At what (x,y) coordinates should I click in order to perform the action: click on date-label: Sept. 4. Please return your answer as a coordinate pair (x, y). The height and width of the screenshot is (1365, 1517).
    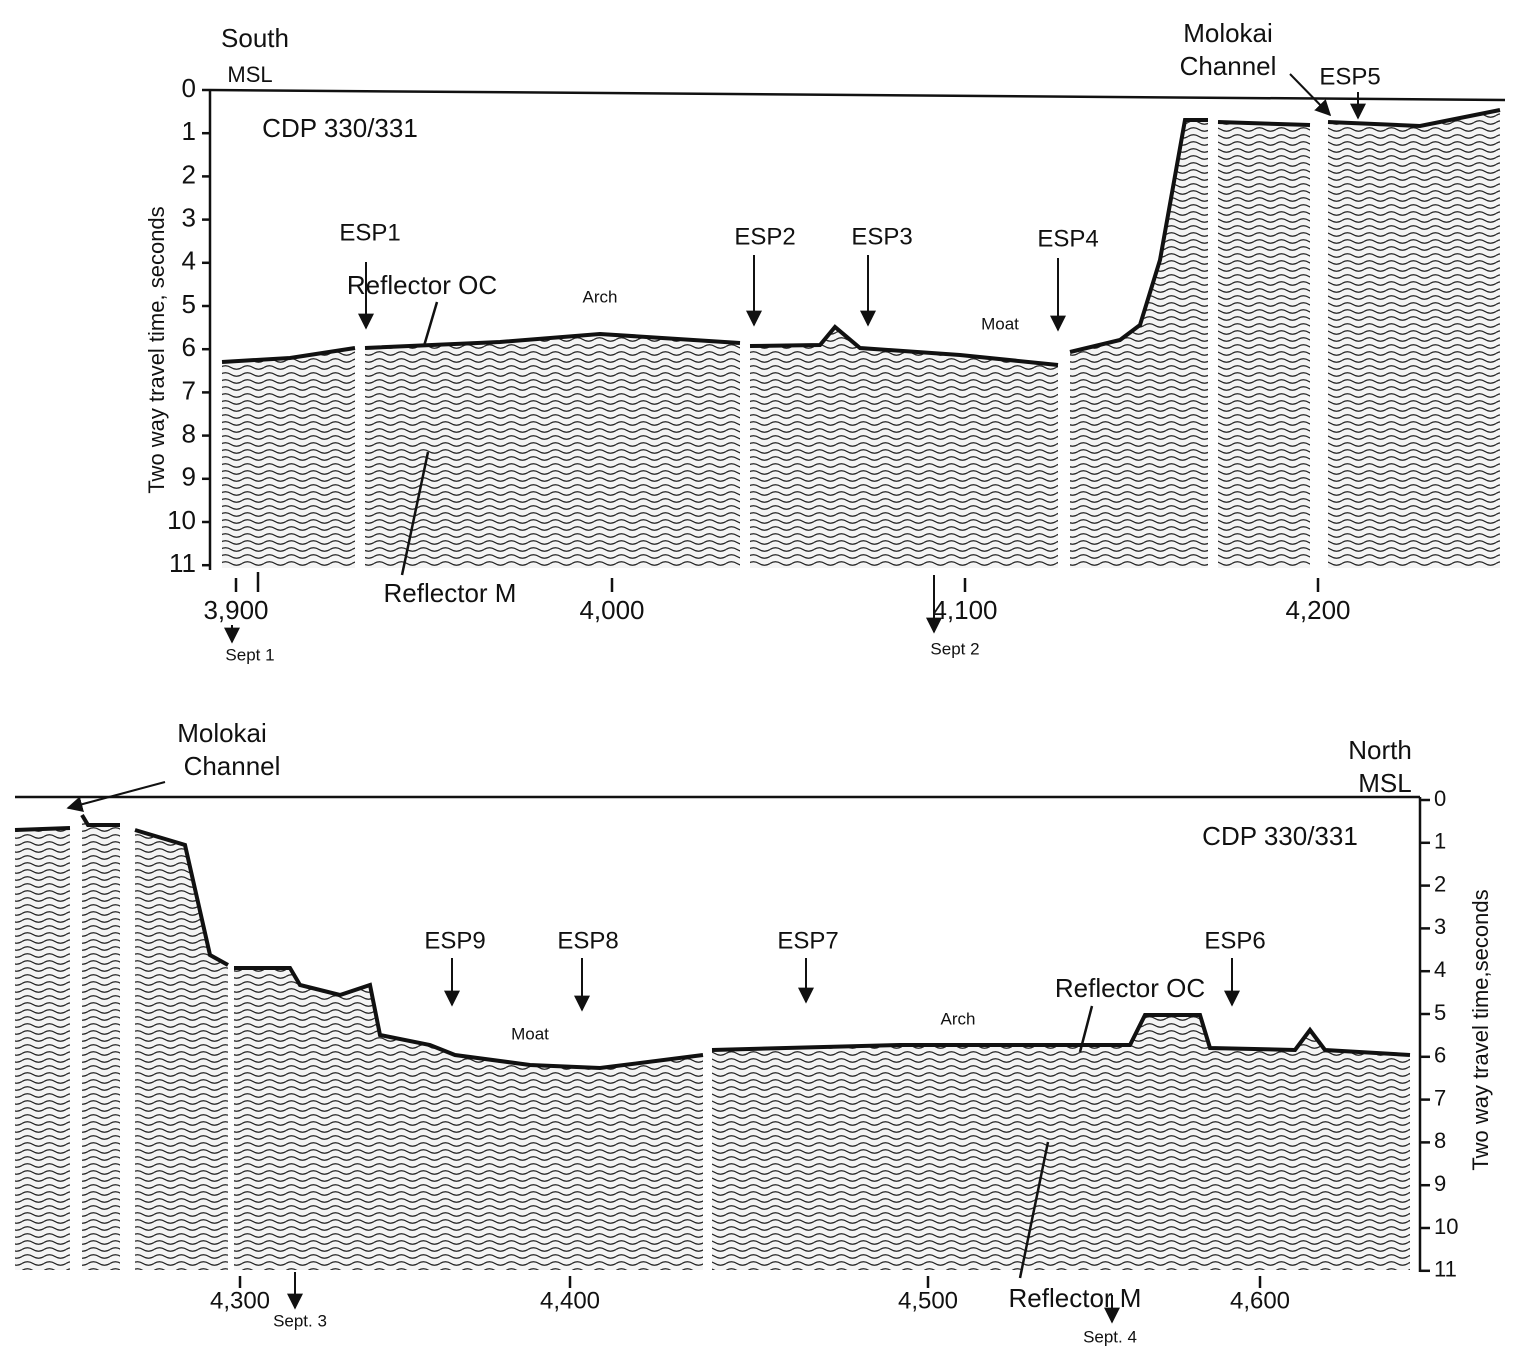
    Looking at the image, I should click on (1110, 1336).